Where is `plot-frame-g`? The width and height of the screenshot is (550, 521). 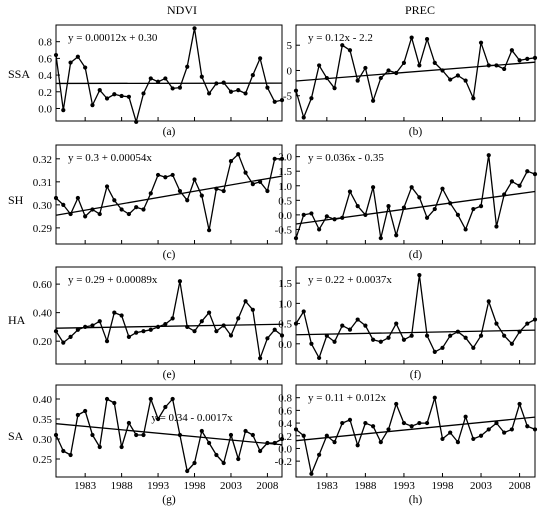
plot-frame-g is located at coordinates (169, 431).